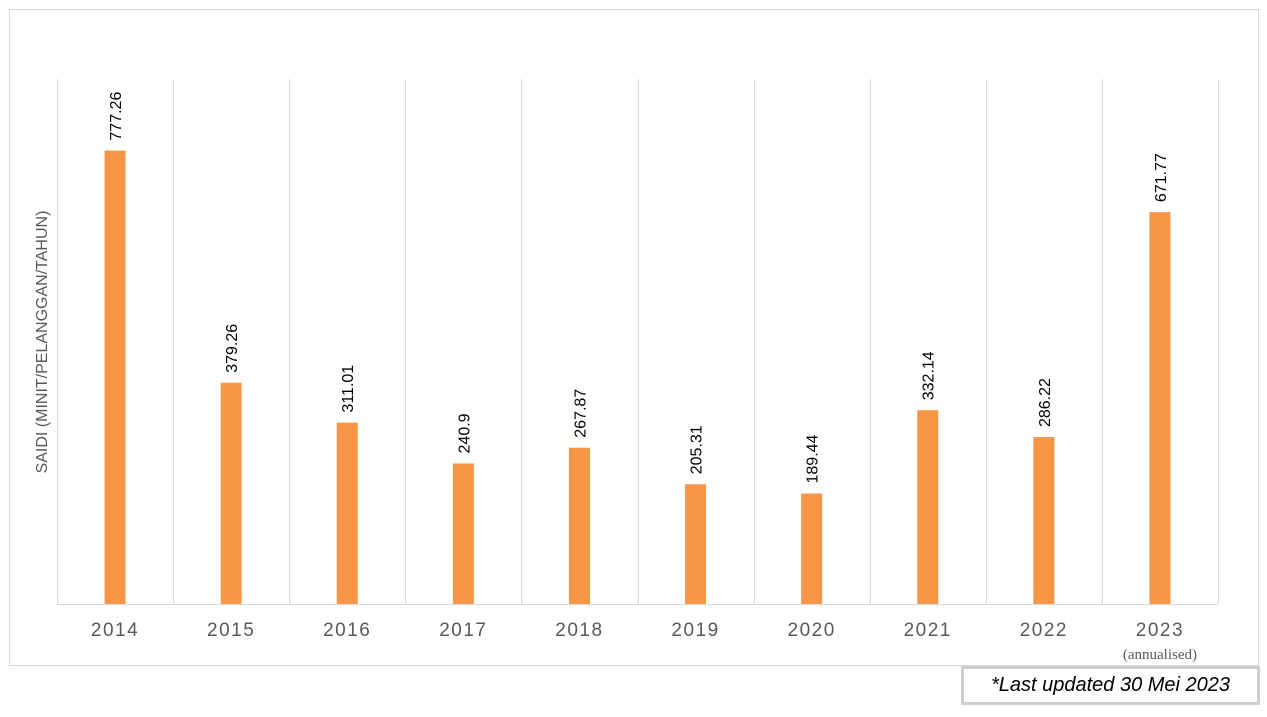 Image resolution: width=1267 pixels, height=717 pixels. Describe the element at coordinates (695, 630) in the screenshot. I see `x-tick-label: 2019` at that location.